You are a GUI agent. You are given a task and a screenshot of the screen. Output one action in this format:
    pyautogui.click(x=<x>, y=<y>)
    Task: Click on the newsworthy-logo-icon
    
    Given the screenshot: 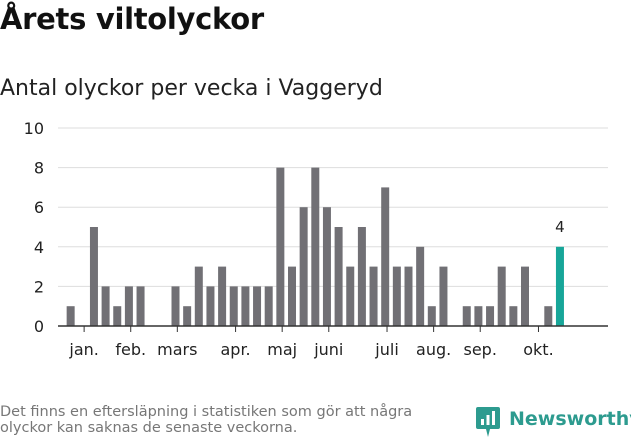 What is the action you would take?
    pyautogui.click(x=488, y=422)
    